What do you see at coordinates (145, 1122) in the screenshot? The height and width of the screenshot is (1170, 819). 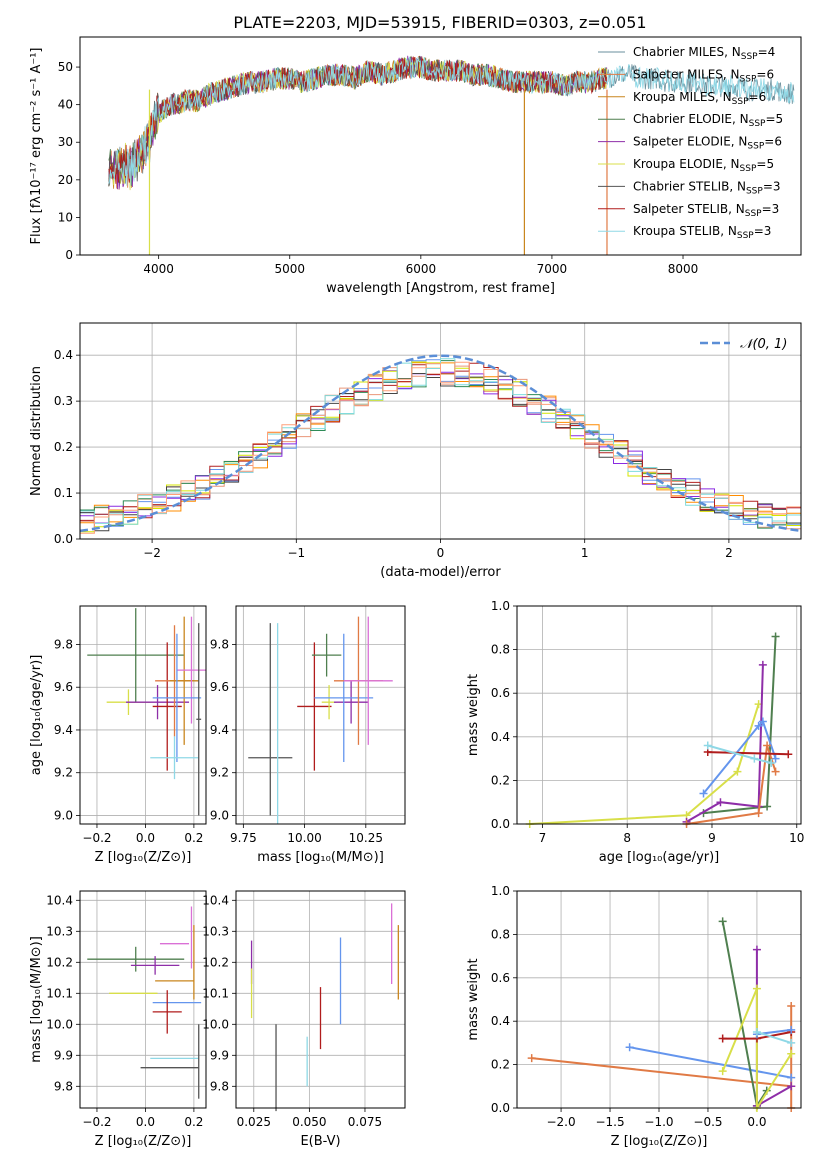 I see `x-tick-label: 0.0` at bounding box center [145, 1122].